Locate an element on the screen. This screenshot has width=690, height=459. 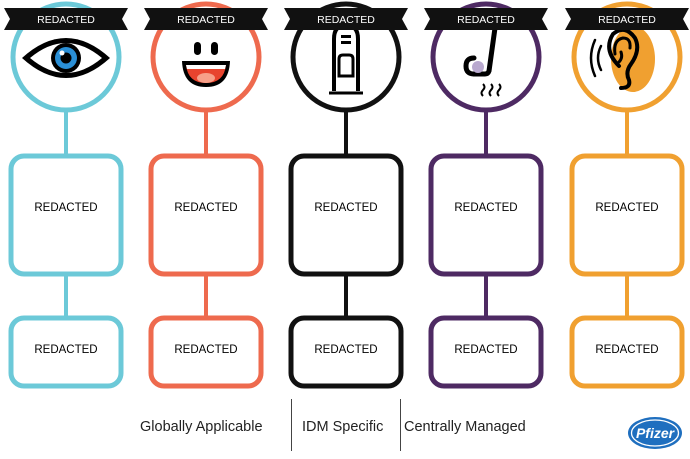
banner-ribbon-sight is located at coordinates (66, 19).